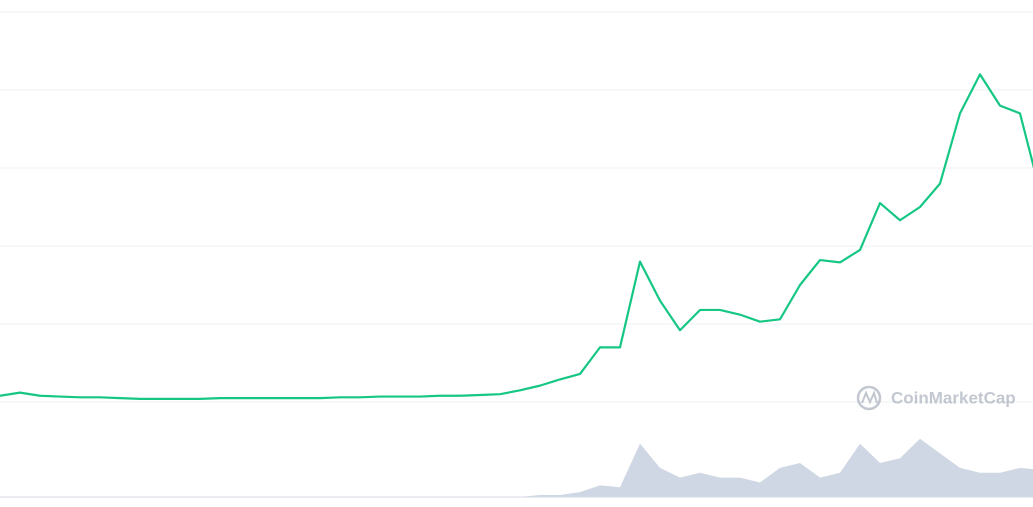 This screenshot has width=1033, height=507. What do you see at coordinates (516, 467) in the screenshot?
I see `volume-area` at bounding box center [516, 467].